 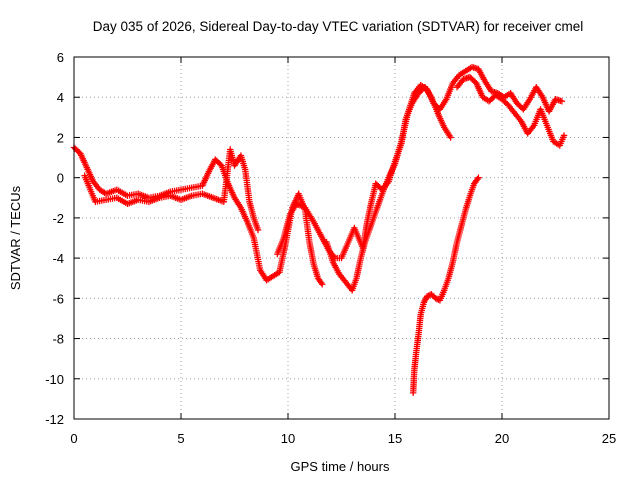 I want to click on x-tick-label: 0, so click(x=73, y=438).